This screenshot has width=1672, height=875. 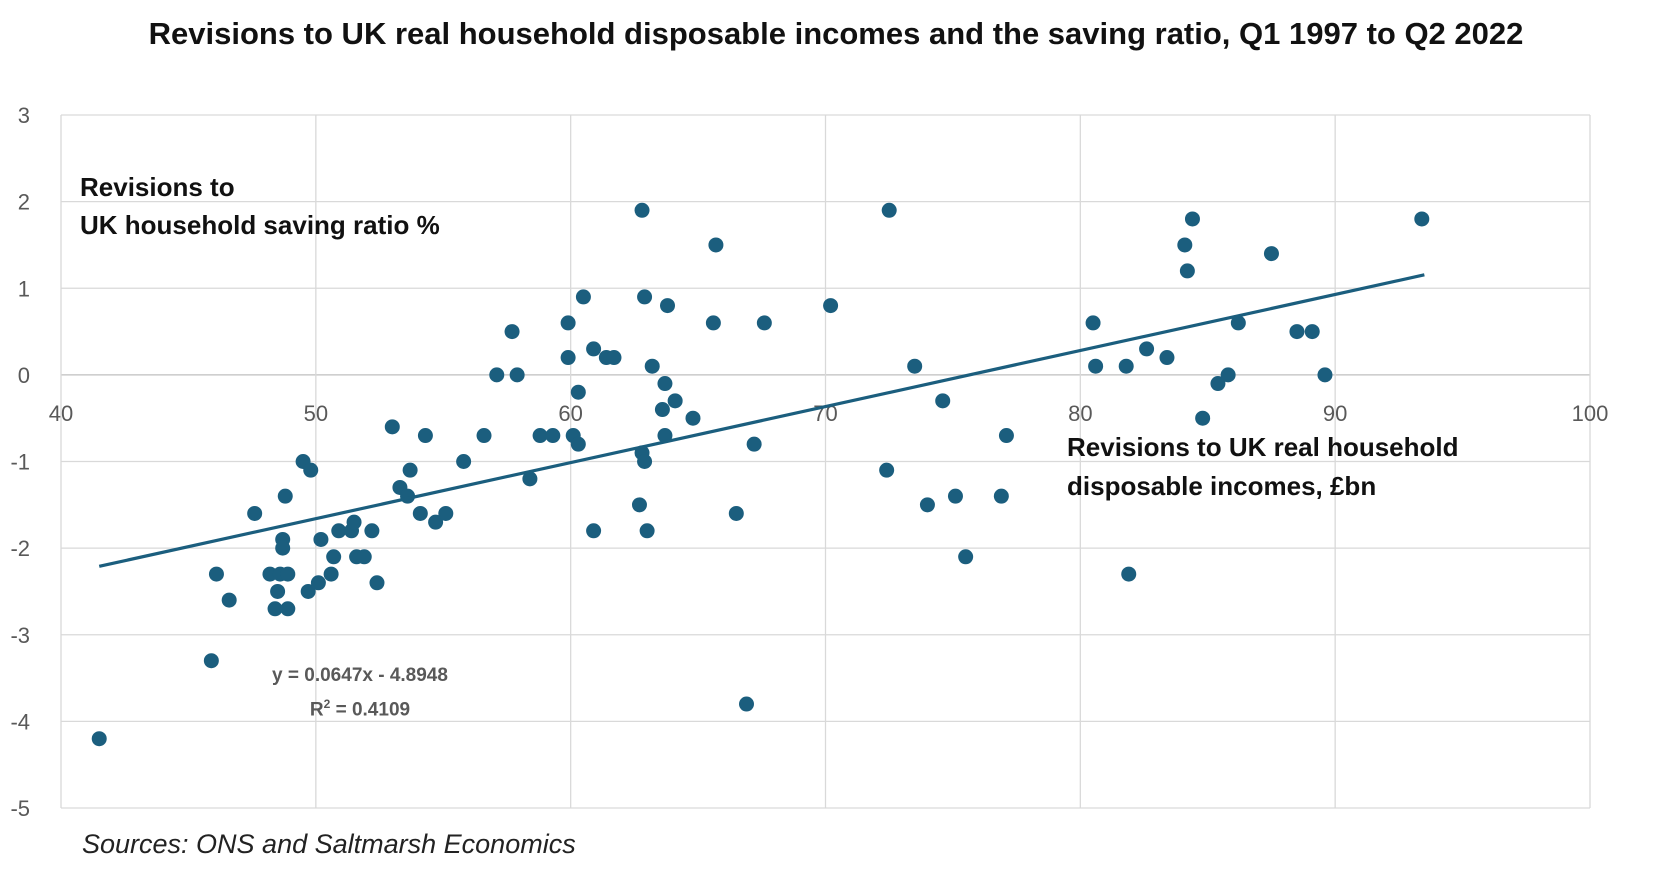 I want to click on r2-value: = 0.4109, so click(x=370, y=710).